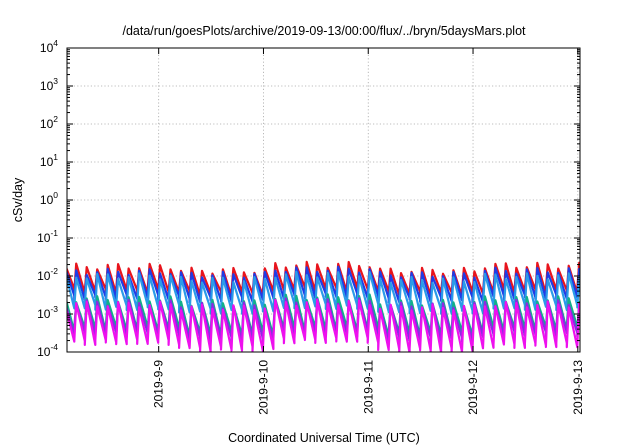  Describe the element at coordinates (47, 312) in the screenshot. I see `y-tick-label: 10⁻³` at that location.